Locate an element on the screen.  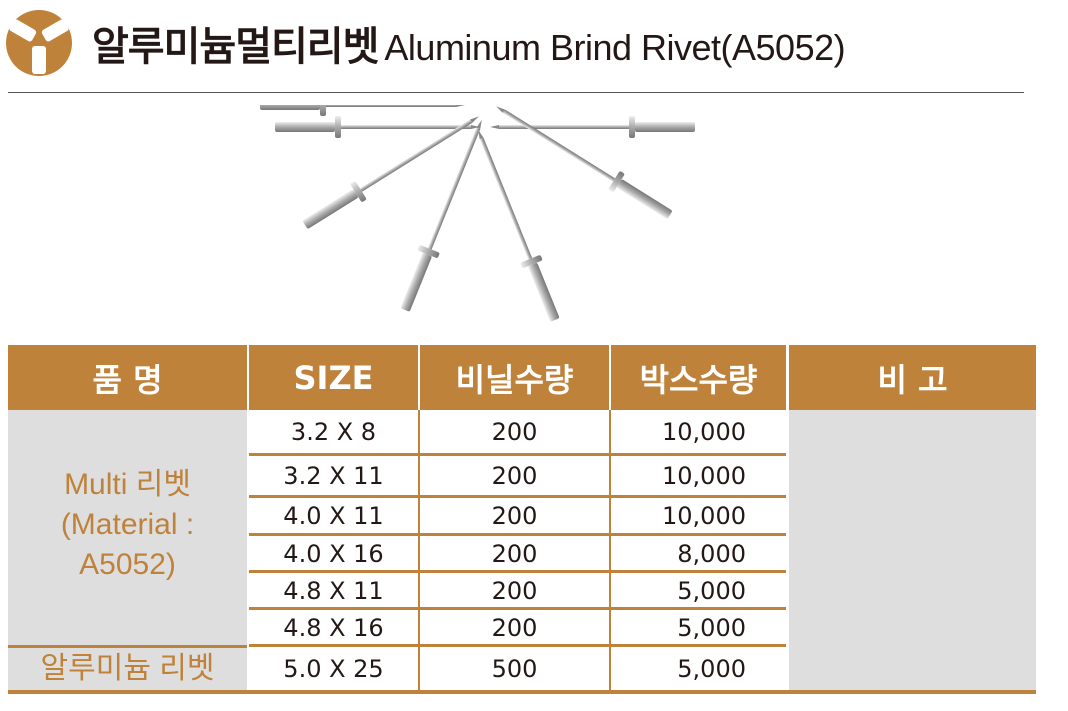
remark-cell is located at coordinates (912, 550).